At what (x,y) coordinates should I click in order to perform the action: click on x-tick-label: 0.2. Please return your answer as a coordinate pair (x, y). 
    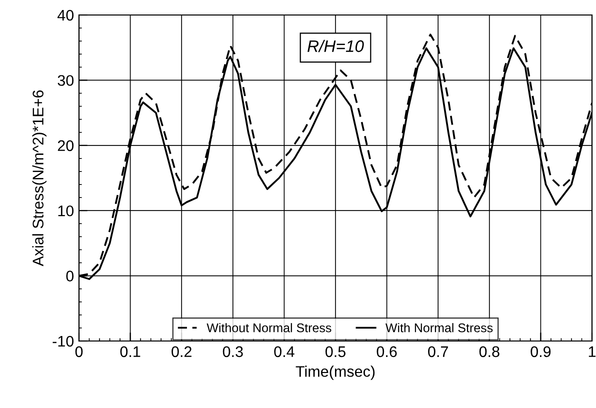
    Looking at the image, I should click on (182, 352).